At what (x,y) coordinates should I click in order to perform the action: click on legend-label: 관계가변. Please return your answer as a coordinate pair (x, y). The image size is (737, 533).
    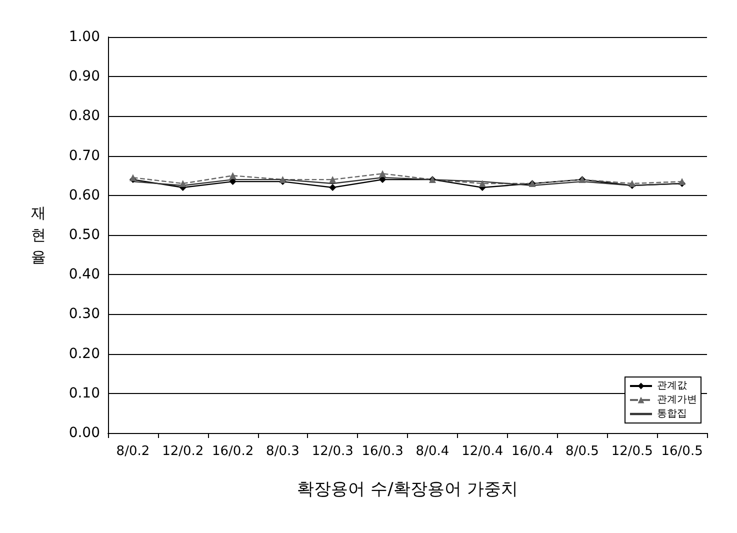
    Looking at the image, I should click on (677, 400).